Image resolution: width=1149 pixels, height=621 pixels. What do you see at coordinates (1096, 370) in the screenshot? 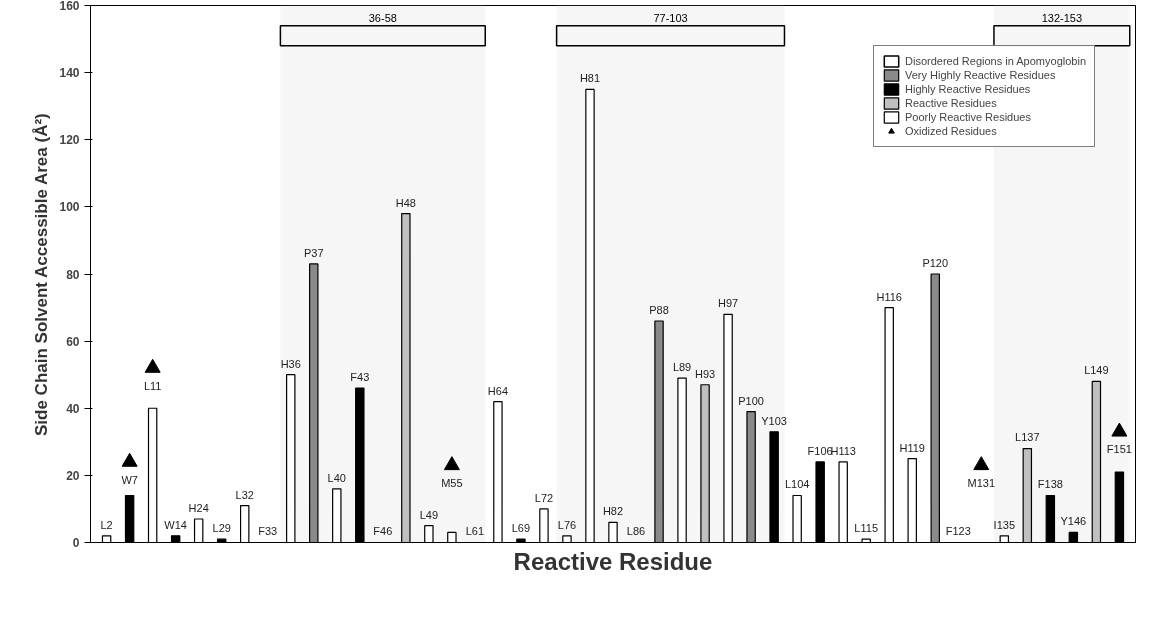
I see `x-tick-label: L149` at bounding box center [1096, 370].